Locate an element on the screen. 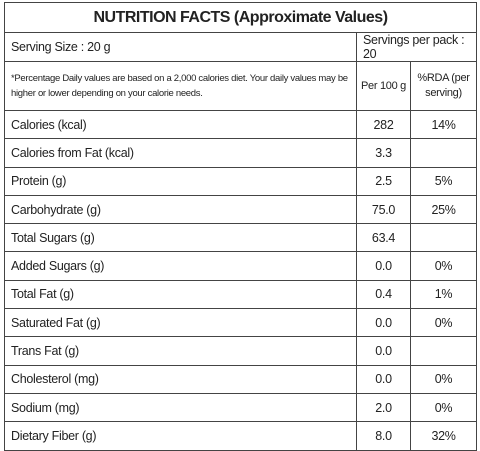 This screenshot has width=480, height=451. nutrient-name: Calories (kcal) is located at coordinates (180, 124).